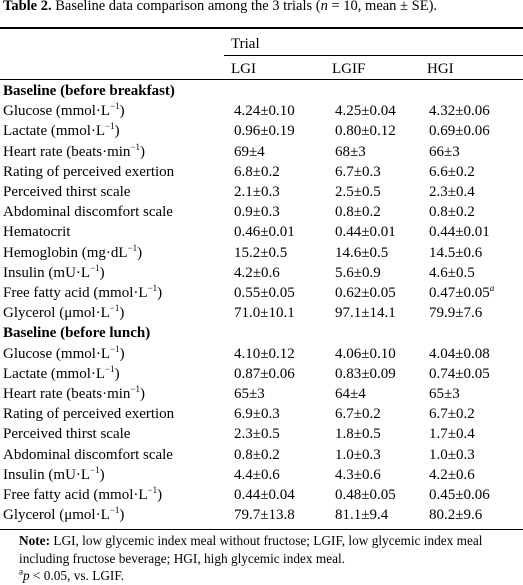 This screenshot has width=523, height=585. What do you see at coordinates (476, 495) in the screenshot?
I see `value-cell-hgi: 0.45±0.06` at bounding box center [476, 495].